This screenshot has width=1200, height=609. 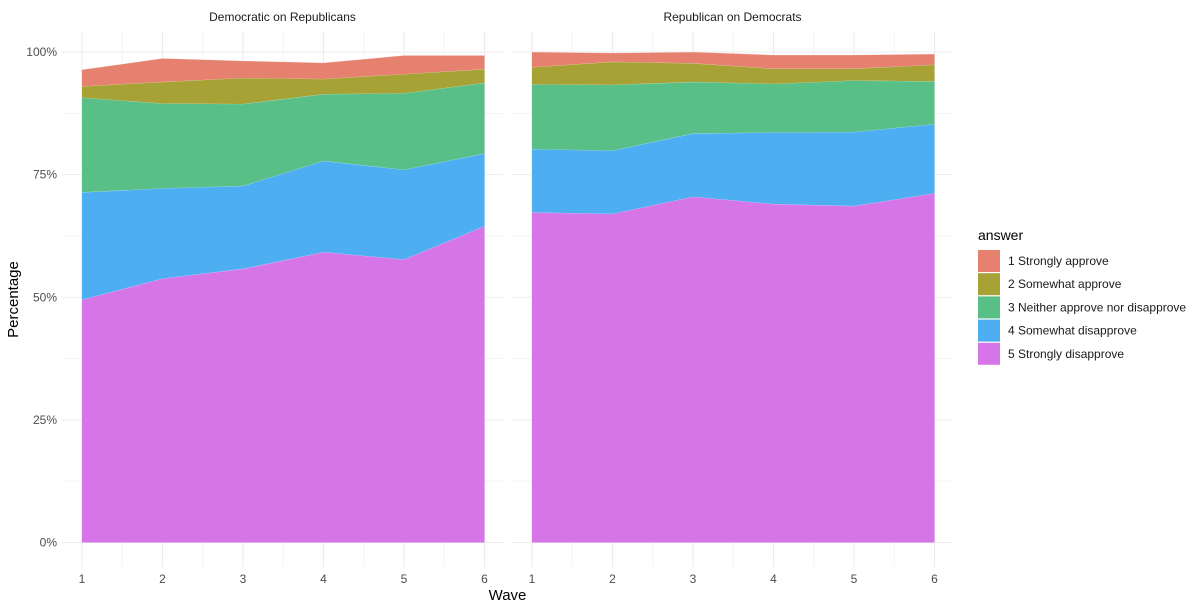 I want to click on legend-item: 5 Strongly disapprove, so click(x=1051, y=353).